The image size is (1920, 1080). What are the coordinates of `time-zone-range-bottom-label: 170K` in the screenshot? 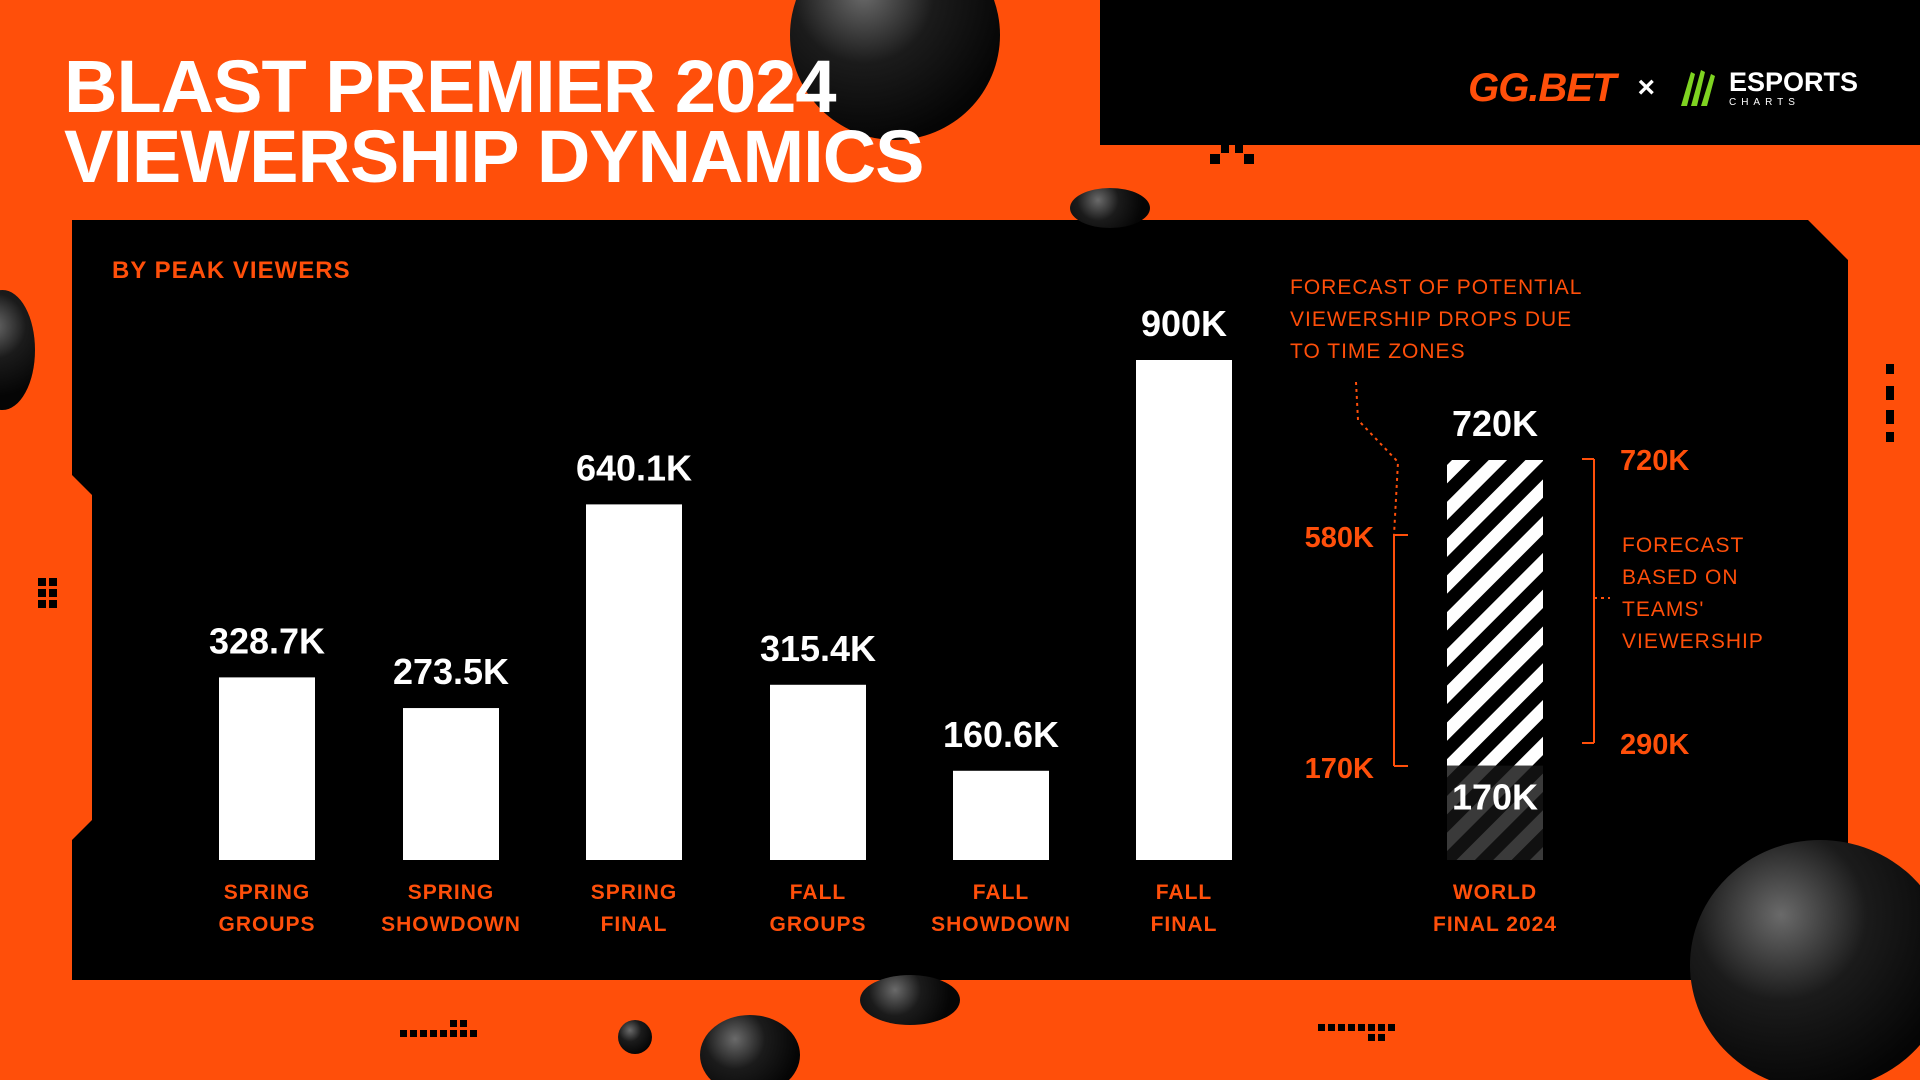 It's located at (1339, 769).